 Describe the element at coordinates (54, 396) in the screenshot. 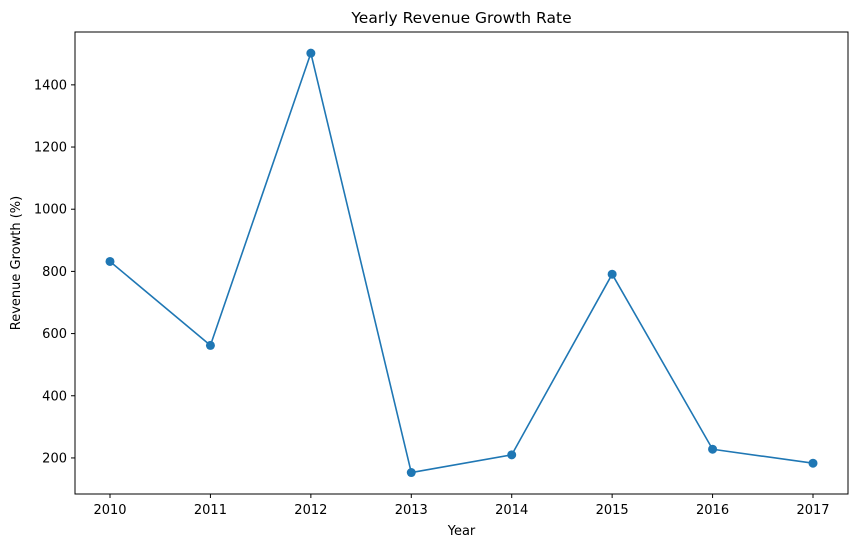

I see `y-tick-label: 400` at that location.